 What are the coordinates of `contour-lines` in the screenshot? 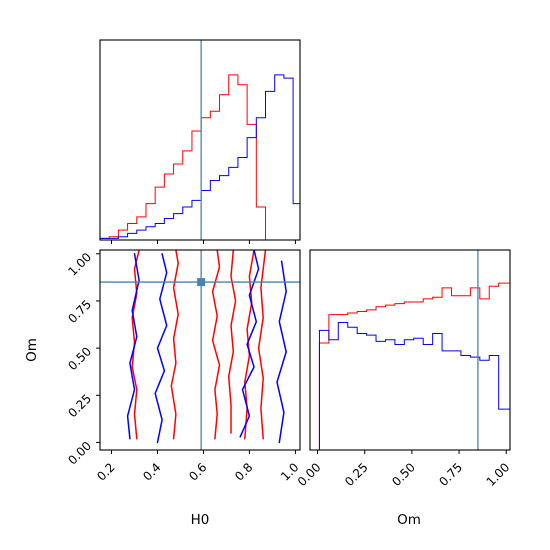 It's located at (206, 347).